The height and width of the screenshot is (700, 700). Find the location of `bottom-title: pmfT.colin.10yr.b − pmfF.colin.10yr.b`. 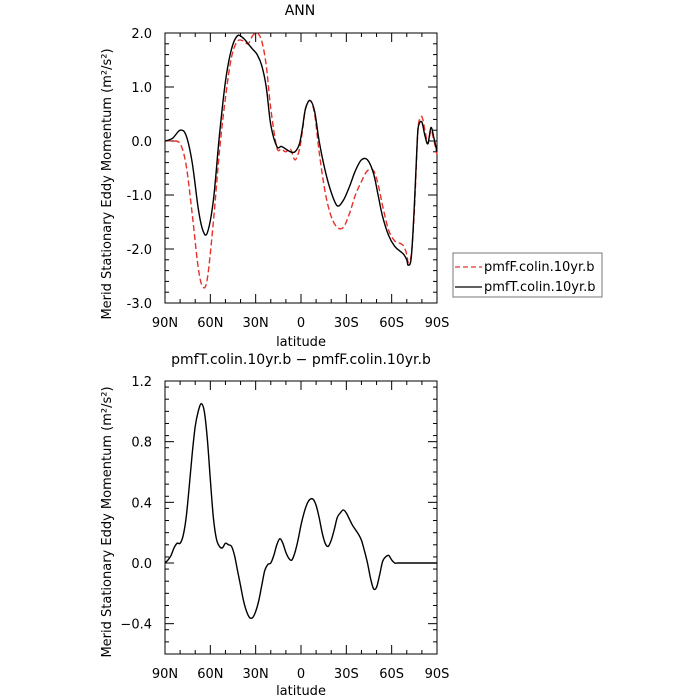

bottom-title: pmfT.colin.10yr.b − pmfF.colin.10yr.b is located at coordinates (301, 360).